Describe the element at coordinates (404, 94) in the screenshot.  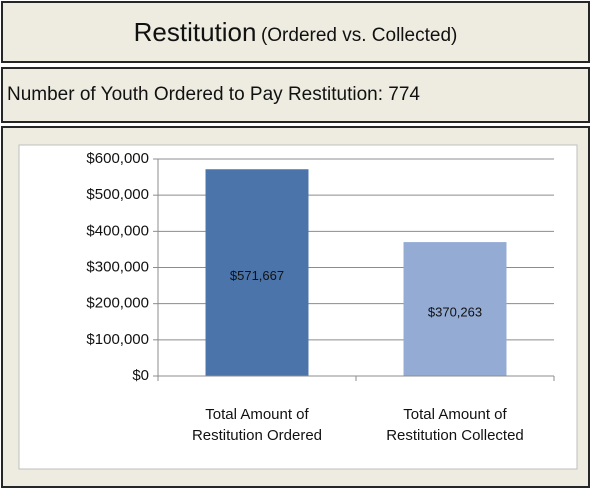
I see `summary-value: 774` at that location.